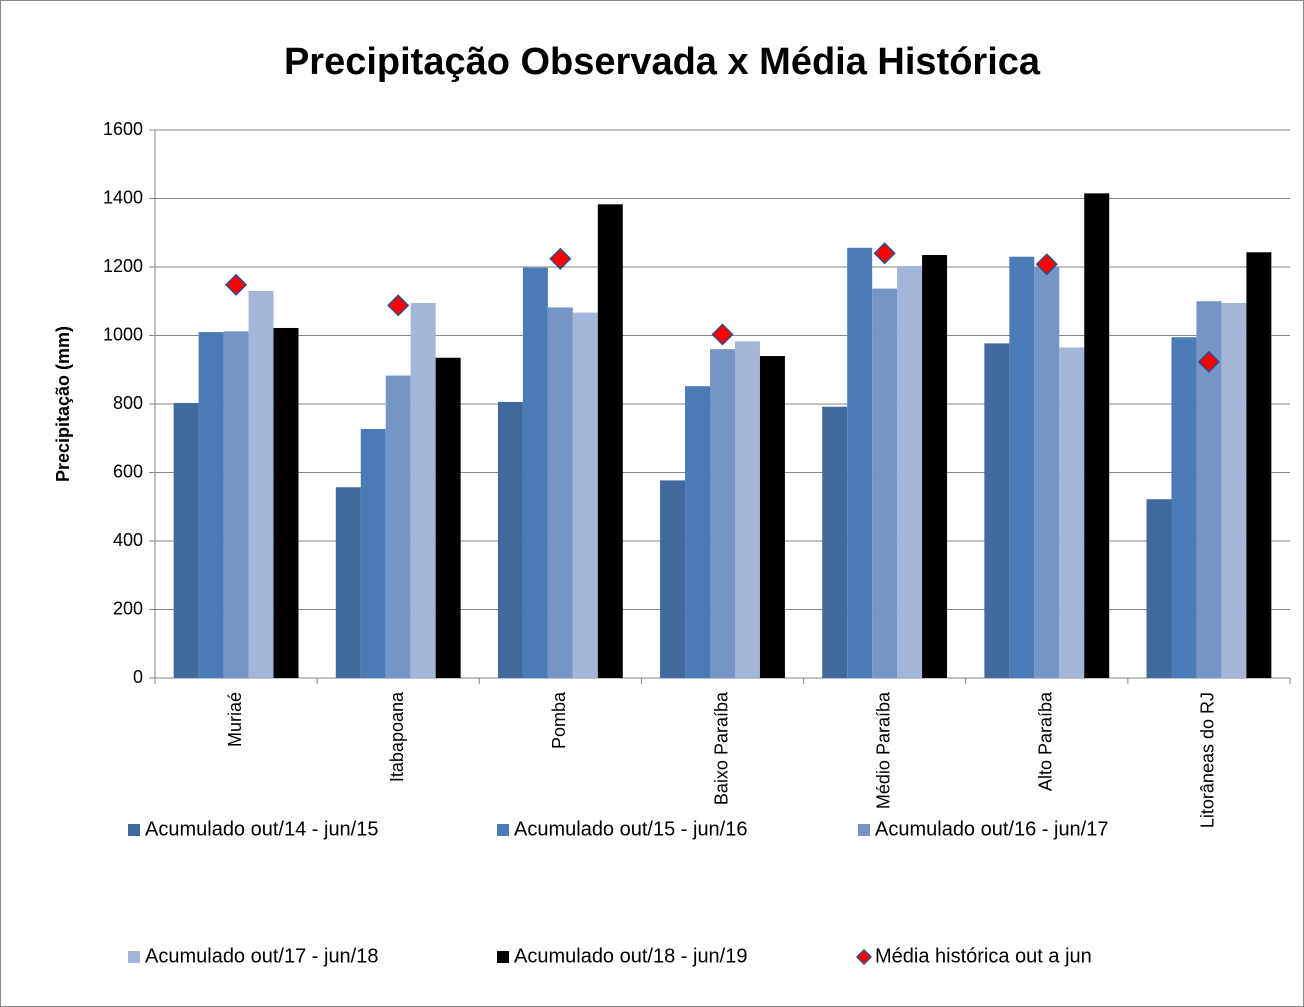 The image size is (1304, 1007). I want to click on x-tick-label: Médio Paraíba, so click(883, 750).